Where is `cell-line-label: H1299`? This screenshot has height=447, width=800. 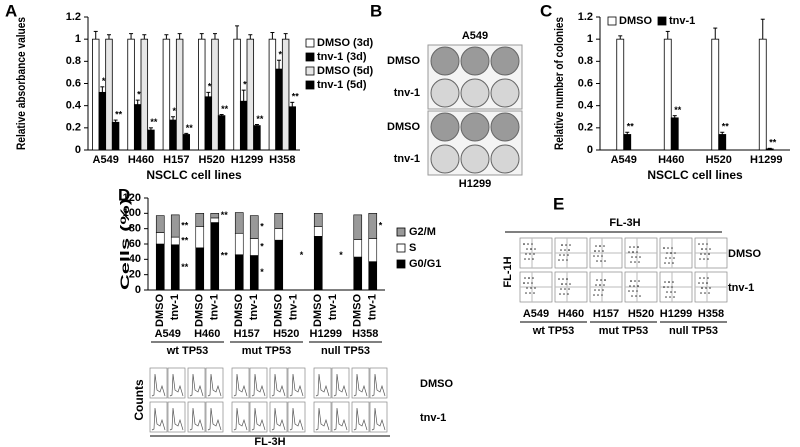 cell-line-label: H1299 is located at coordinates (475, 184).